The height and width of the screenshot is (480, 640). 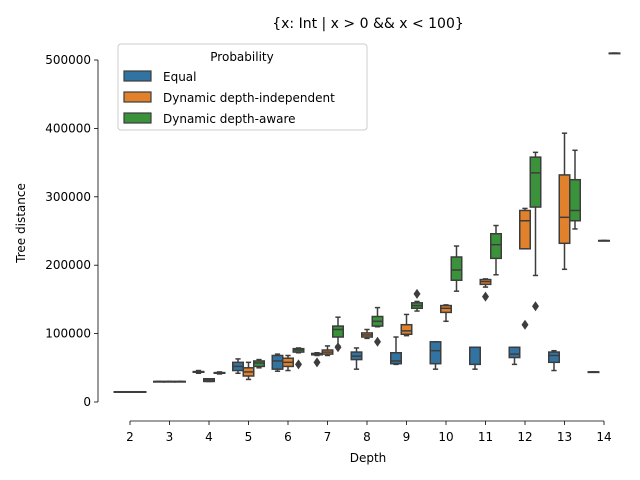 What do you see at coordinates (328, 437) in the screenshot?
I see `x-tick-label: 7` at bounding box center [328, 437].